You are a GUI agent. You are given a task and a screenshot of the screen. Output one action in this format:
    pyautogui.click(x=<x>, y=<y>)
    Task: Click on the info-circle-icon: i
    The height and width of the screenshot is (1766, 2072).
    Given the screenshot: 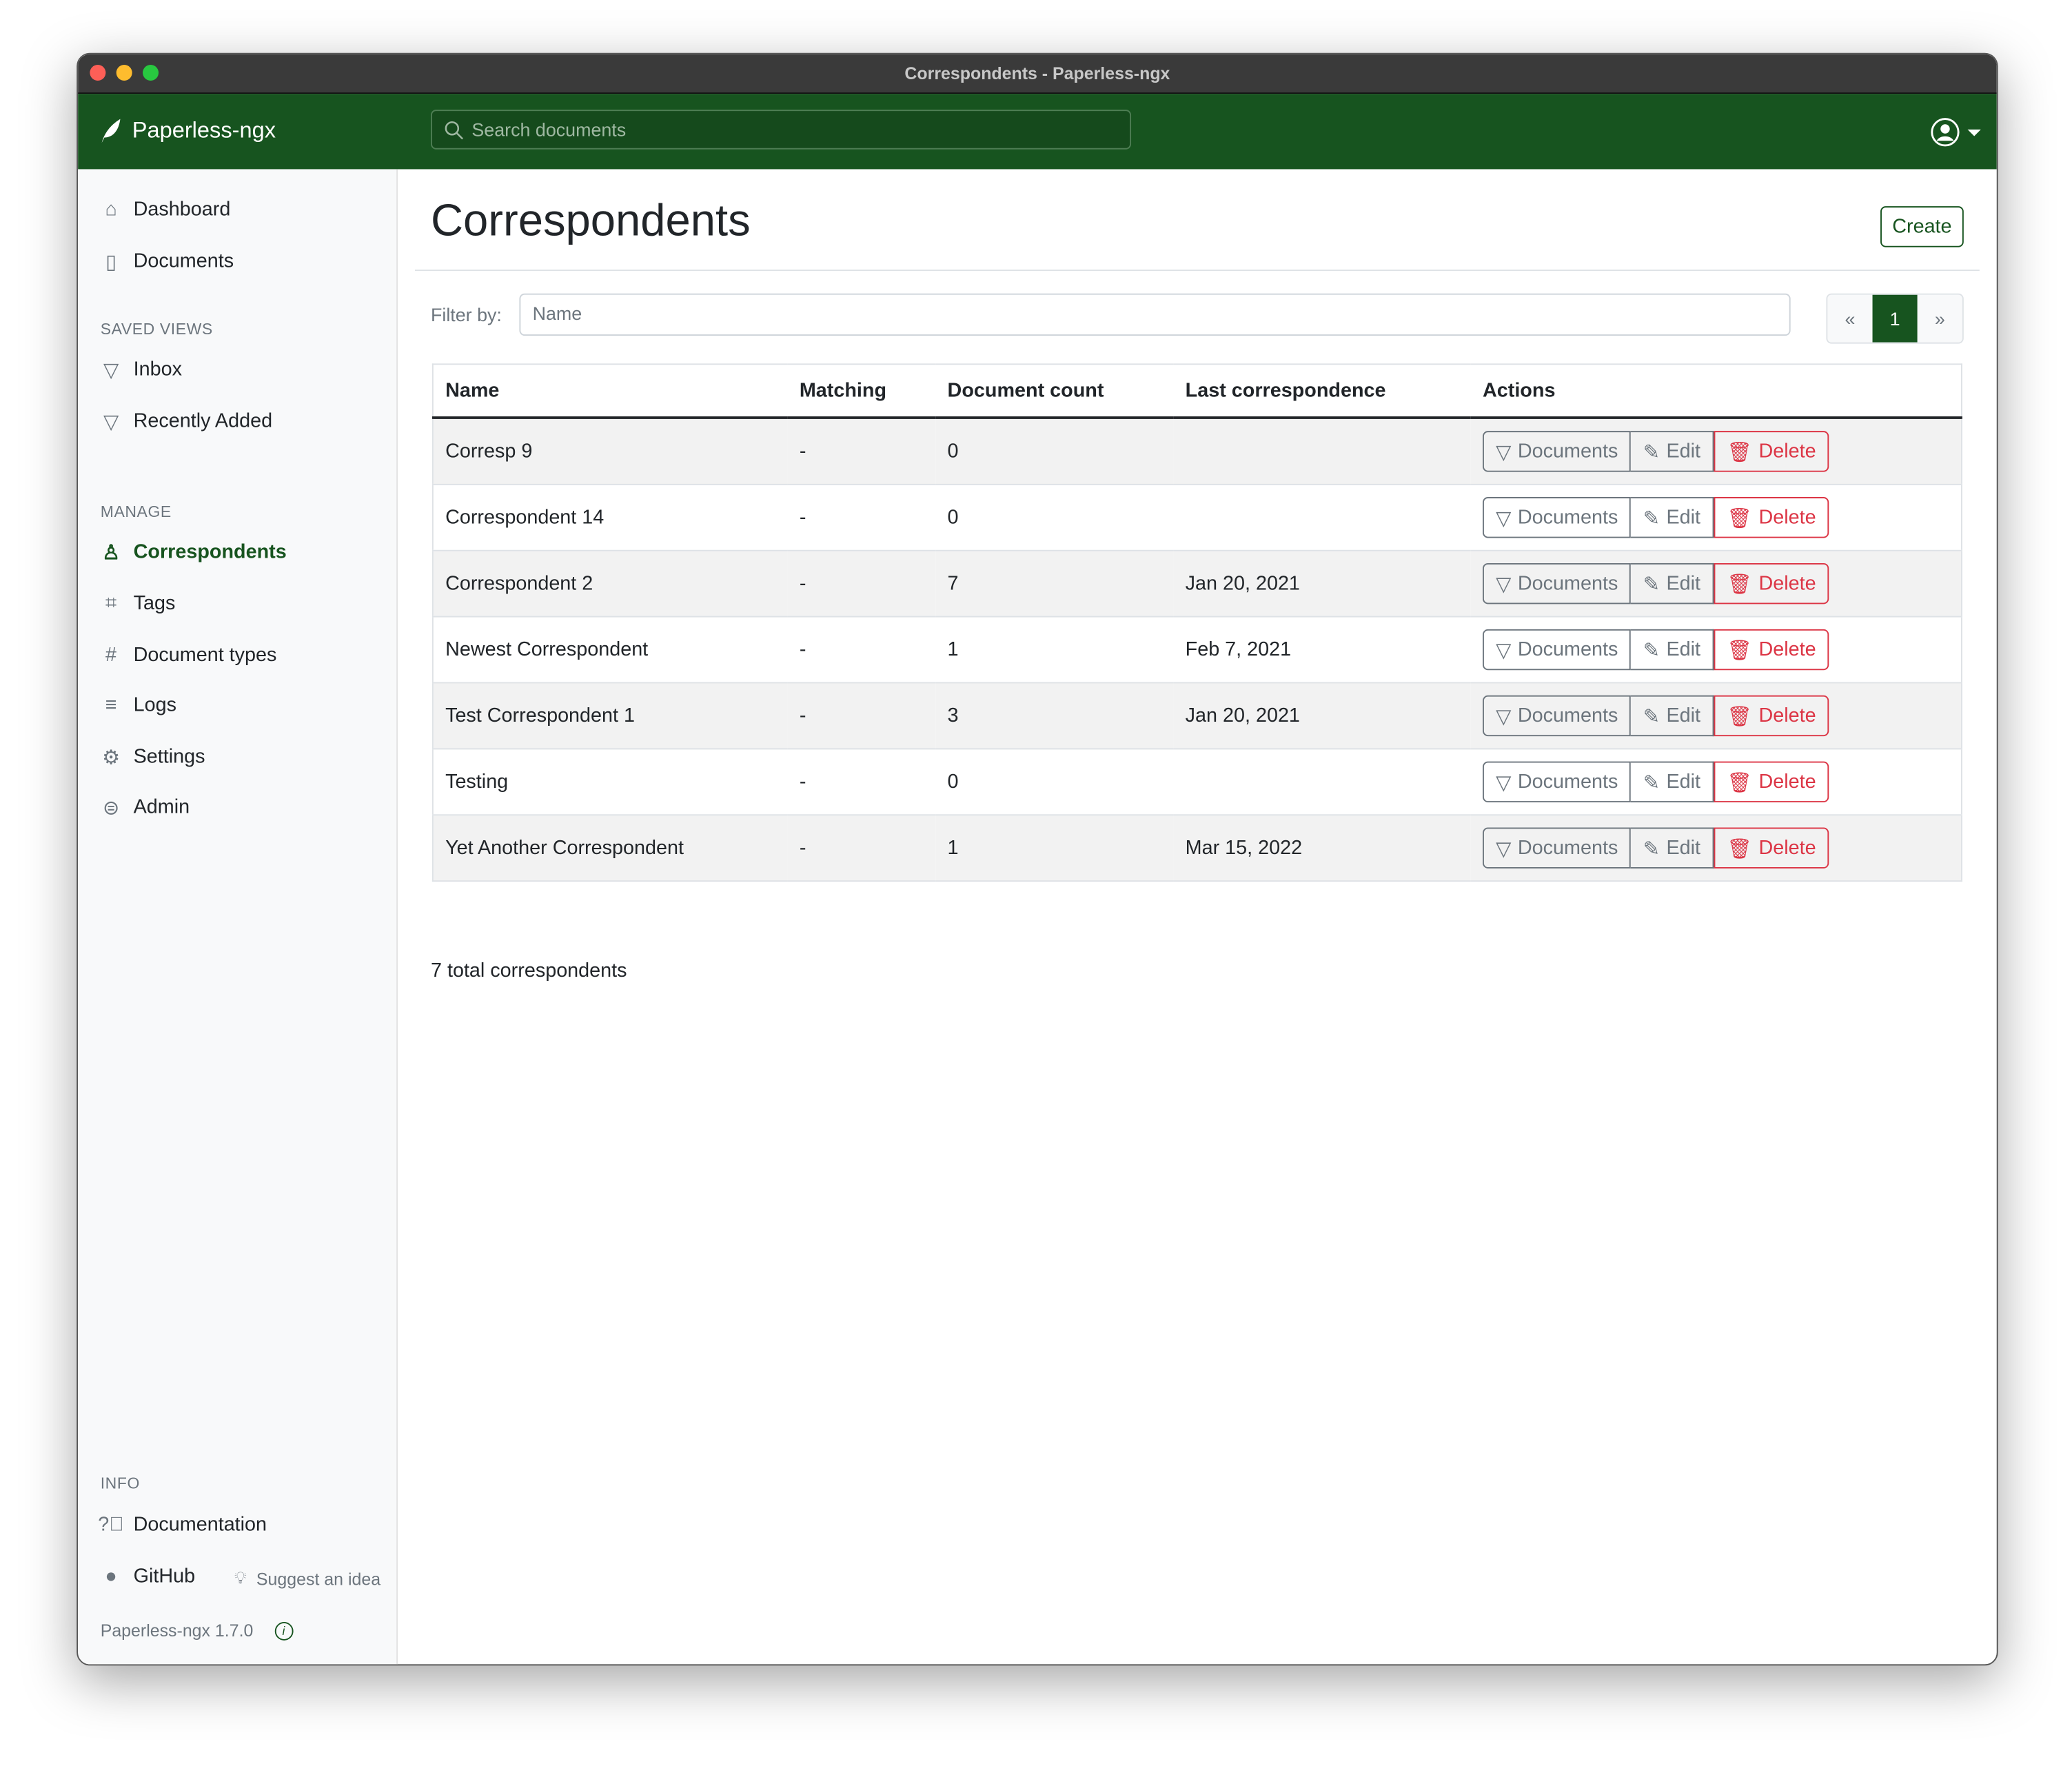 What is the action you would take?
    pyautogui.click(x=283, y=1630)
    